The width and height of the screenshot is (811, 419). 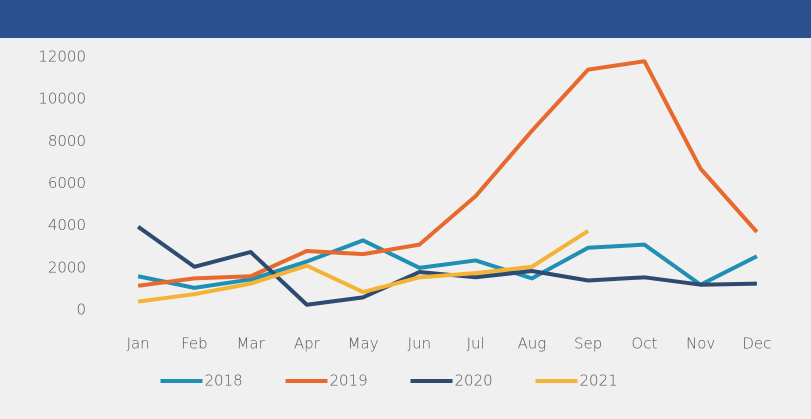 What do you see at coordinates (250, 344) in the screenshot?
I see `x-tick-label: Mar` at bounding box center [250, 344].